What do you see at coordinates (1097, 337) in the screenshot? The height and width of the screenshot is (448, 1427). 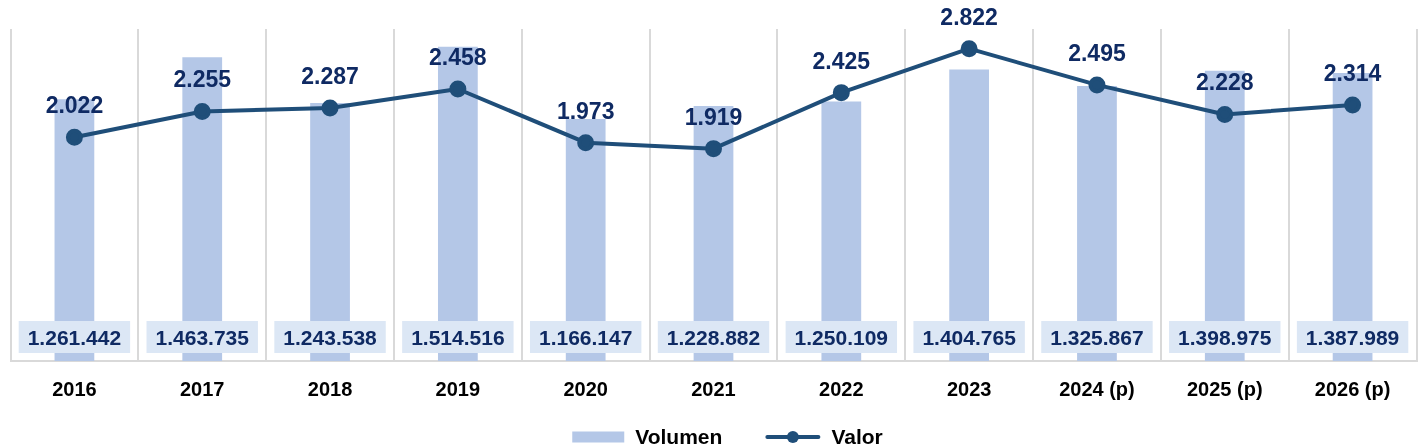 I see `data-label: 1.325.867` at bounding box center [1097, 337].